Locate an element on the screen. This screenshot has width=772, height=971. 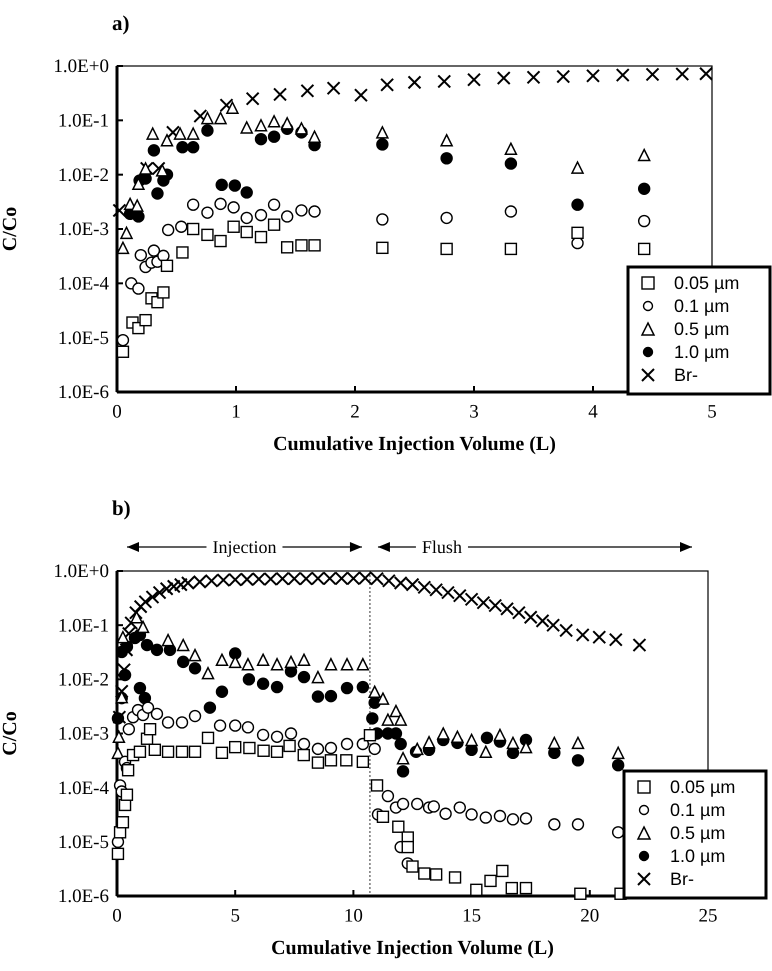
chart-title: a) is located at coordinates (121, 23).